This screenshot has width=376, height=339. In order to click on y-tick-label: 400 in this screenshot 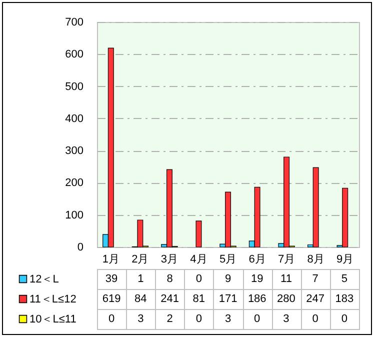, I will do `click(74, 118)`.